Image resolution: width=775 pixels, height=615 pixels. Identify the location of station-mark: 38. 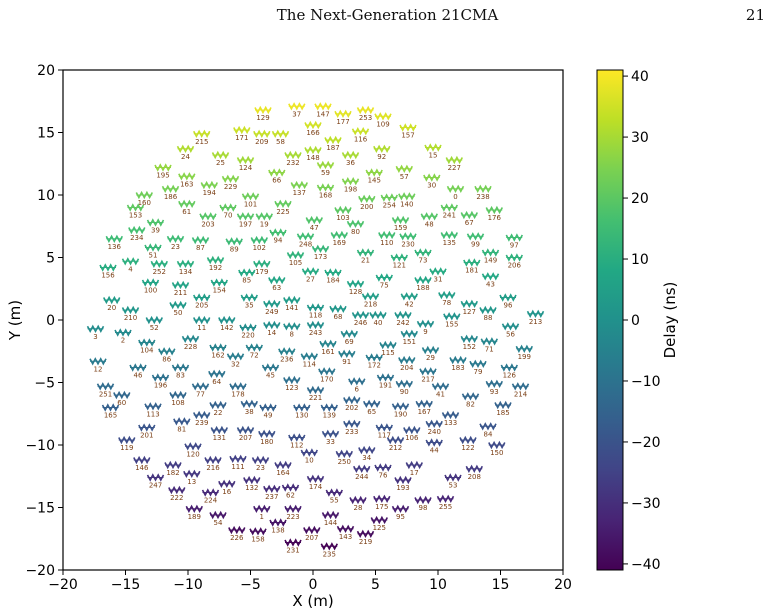
(249, 407).